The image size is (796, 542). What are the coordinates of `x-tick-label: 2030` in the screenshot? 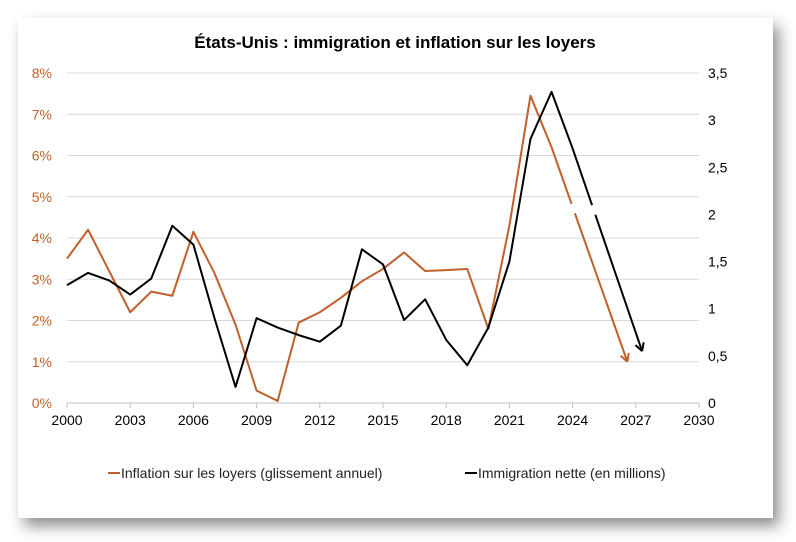 It's located at (698, 420).